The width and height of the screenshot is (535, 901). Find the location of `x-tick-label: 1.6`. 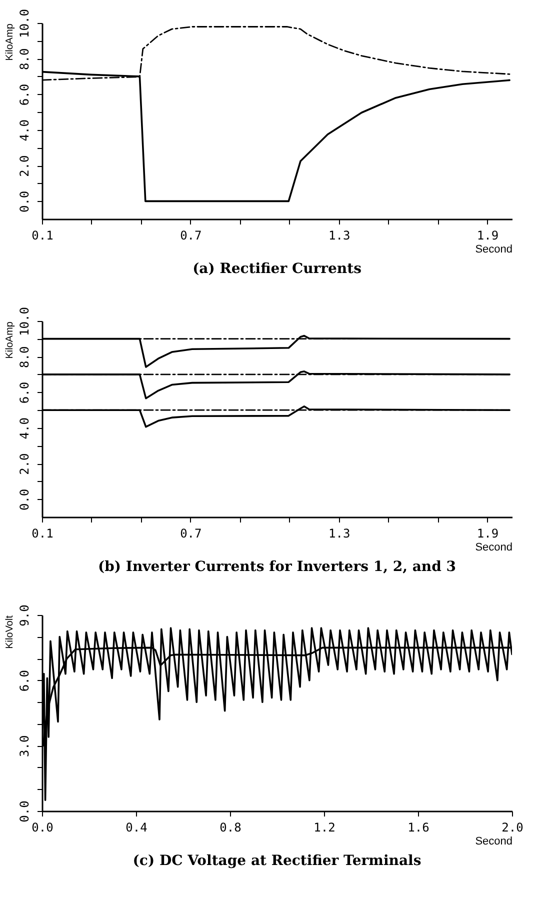

x-tick-label: 1.6 is located at coordinates (419, 827).